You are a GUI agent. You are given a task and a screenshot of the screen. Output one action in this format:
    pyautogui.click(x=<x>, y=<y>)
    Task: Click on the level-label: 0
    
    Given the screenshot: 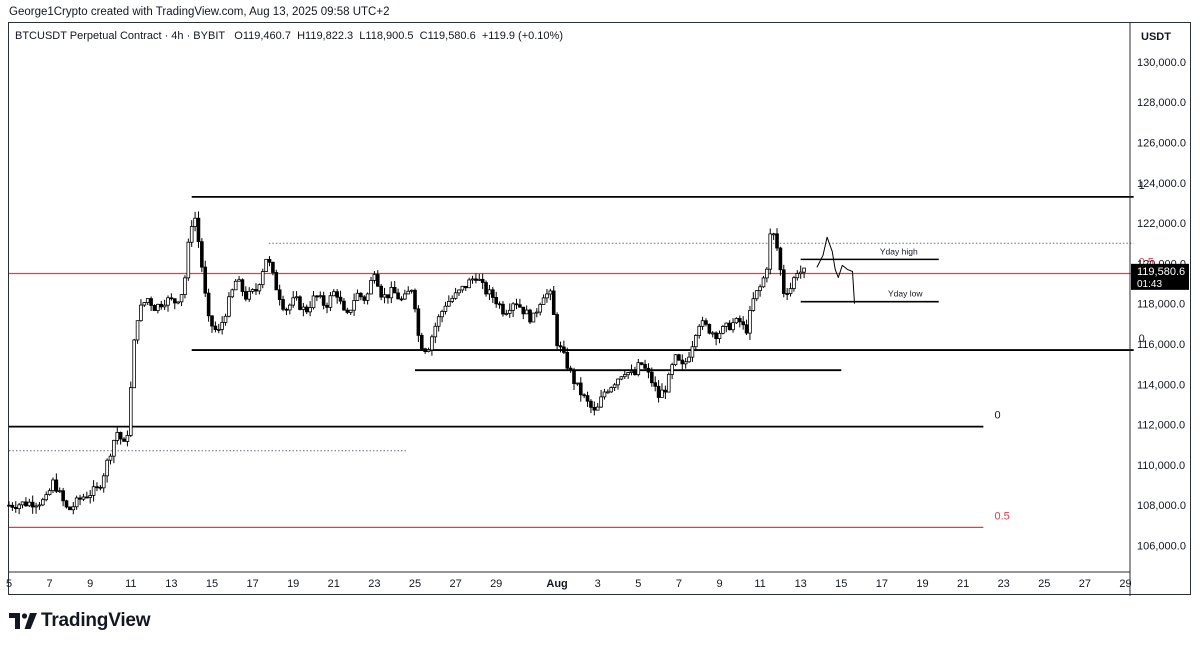 What is the action you would take?
    pyautogui.click(x=1142, y=339)
    